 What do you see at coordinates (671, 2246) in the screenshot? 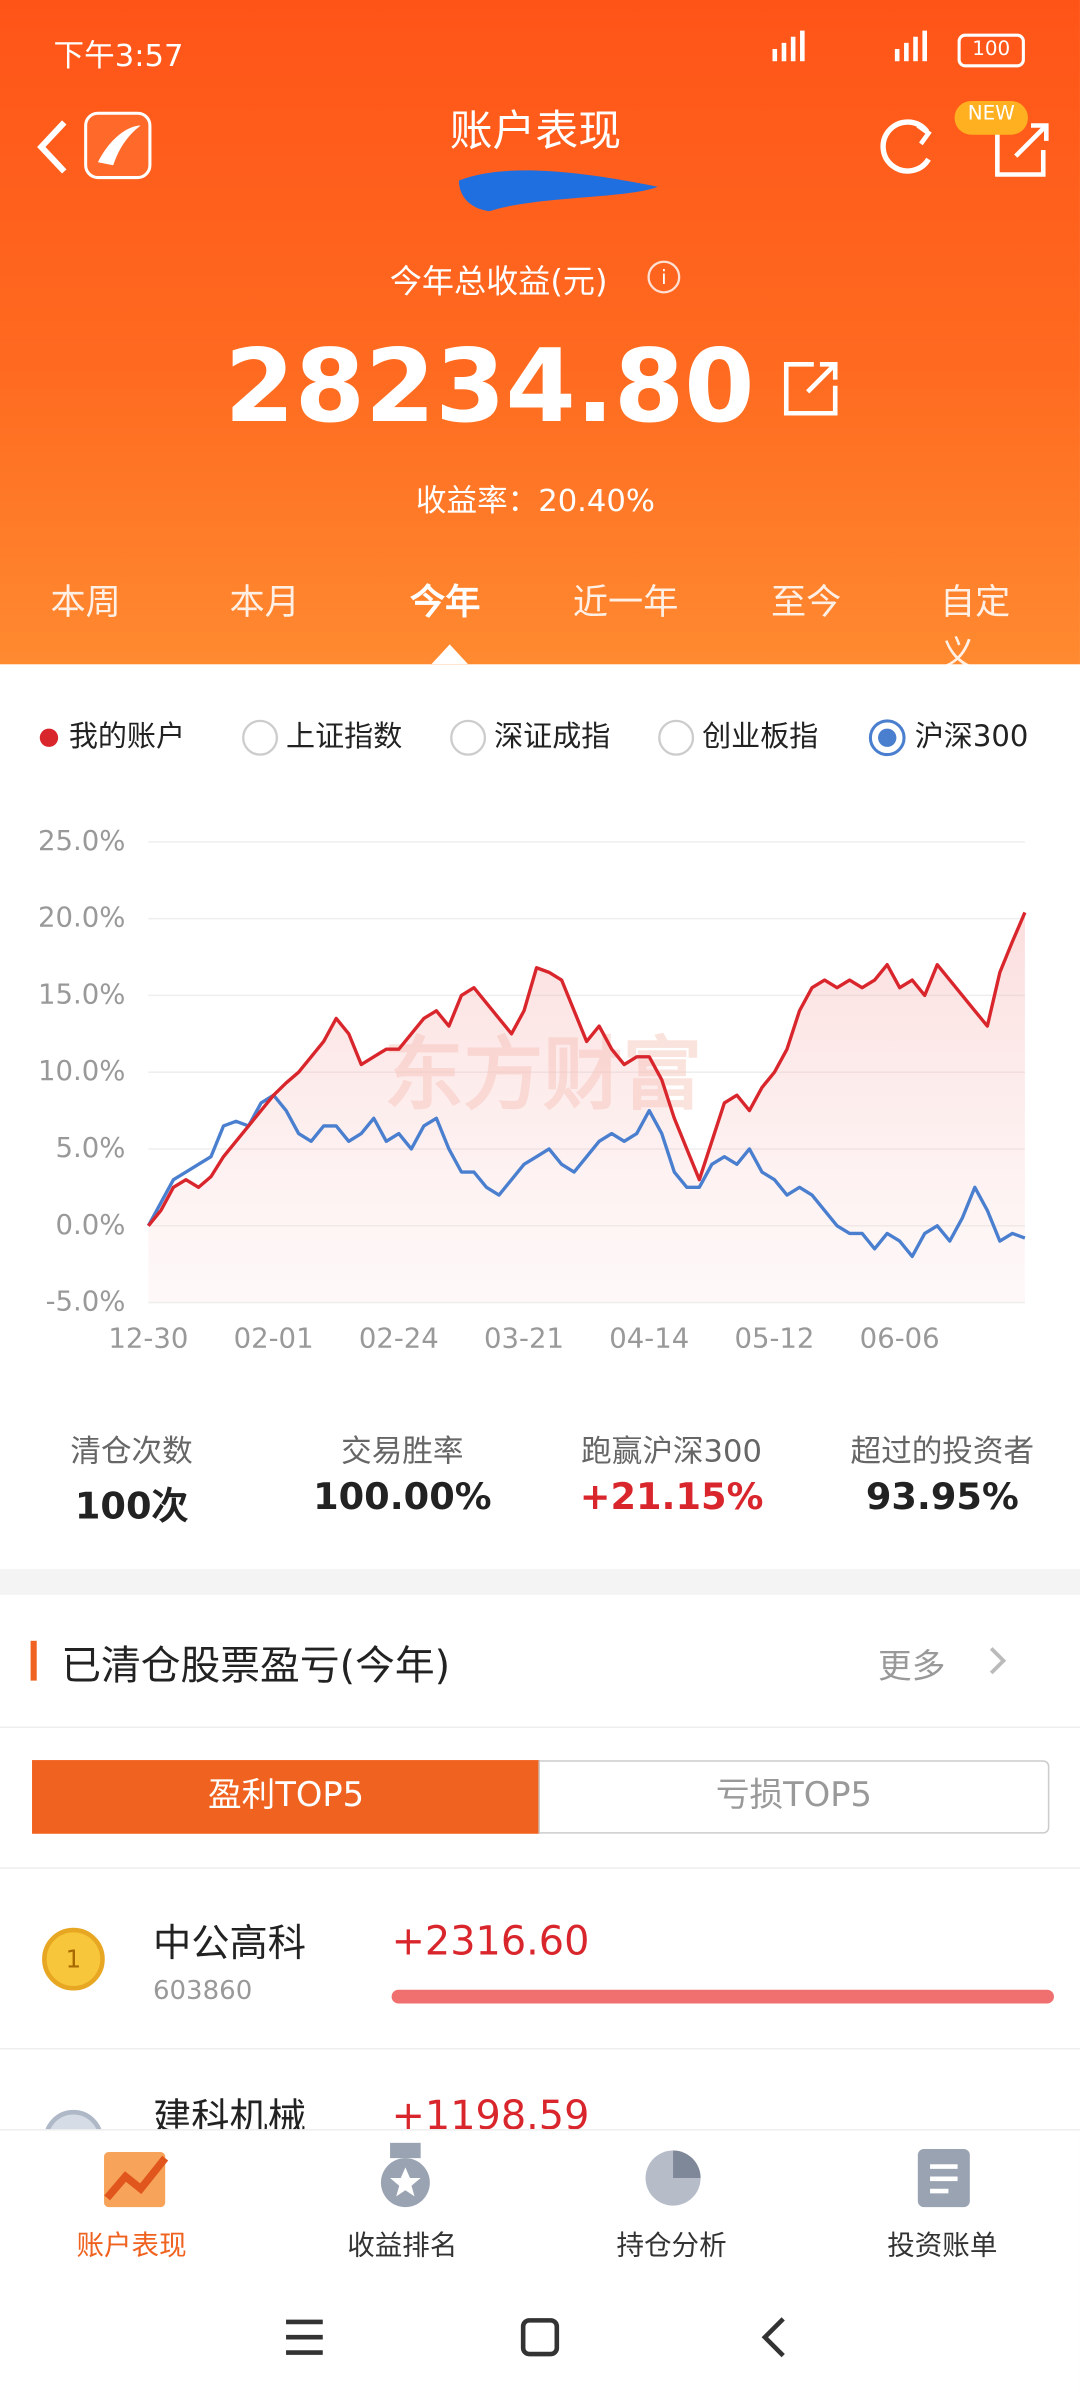
I see `nav-label: 持仓分析` at bounding box center [671, 2246].